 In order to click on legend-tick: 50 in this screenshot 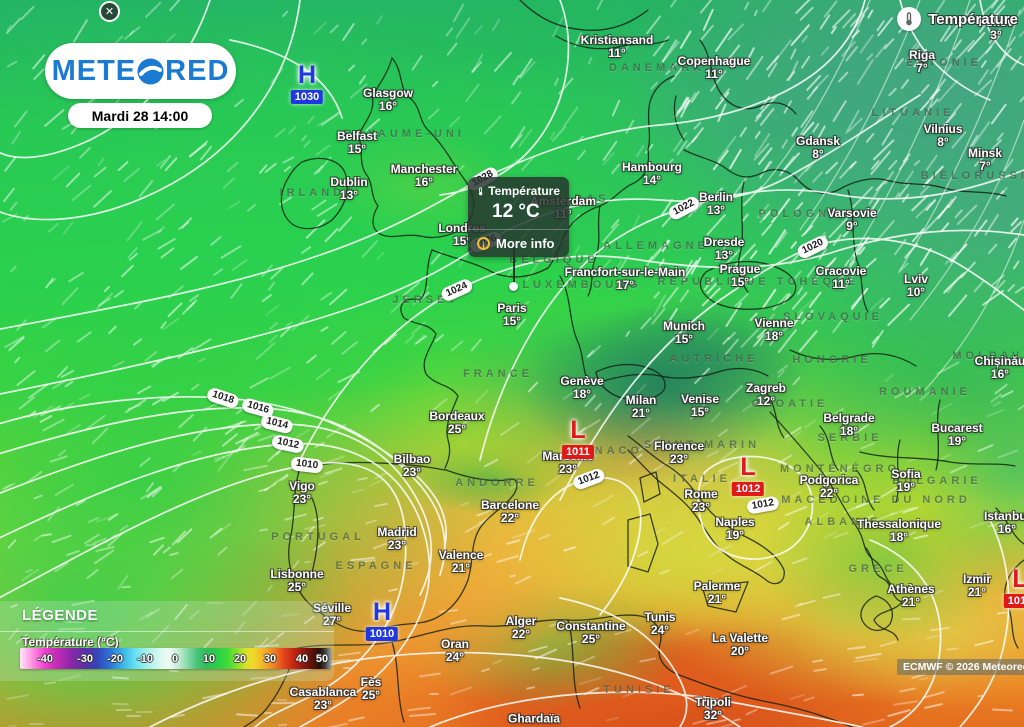, I will do `click(322, 659)`.